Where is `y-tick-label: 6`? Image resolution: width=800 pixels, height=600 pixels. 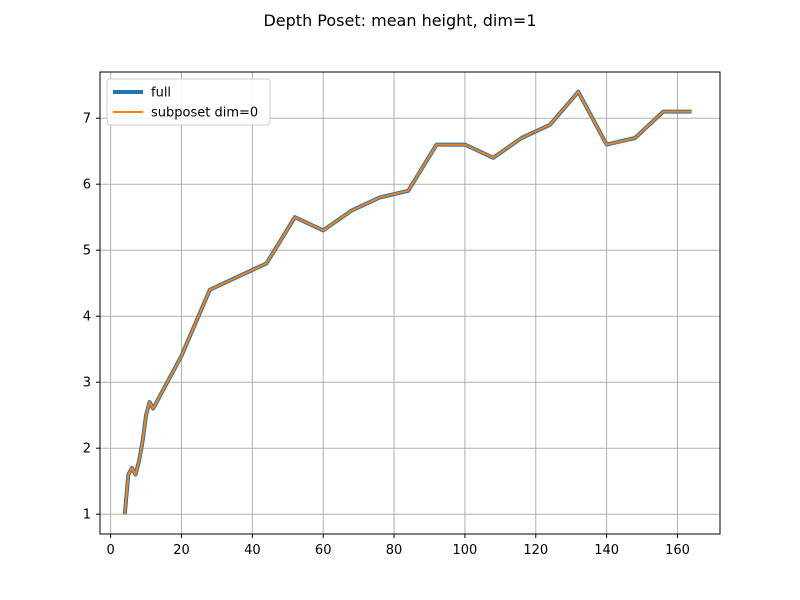 y-tick-label: 6 is located at coordinates (87, 185).